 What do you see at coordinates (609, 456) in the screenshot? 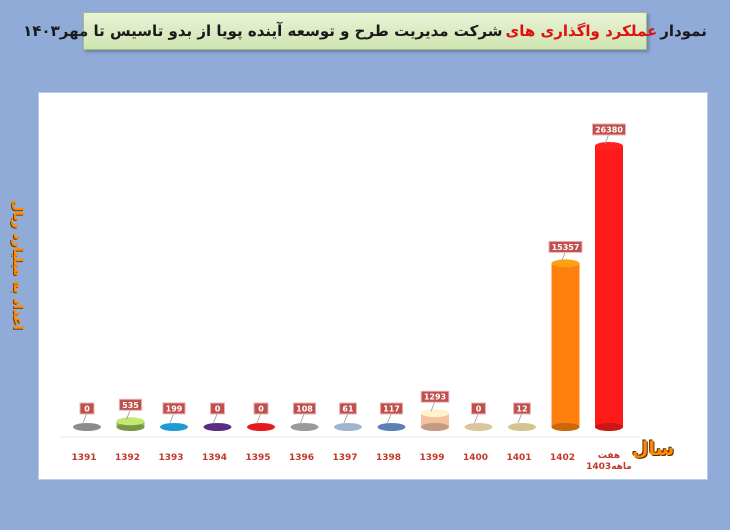
I see `x-tick-label-12-a: هفت` at bounding box center [609, 456].